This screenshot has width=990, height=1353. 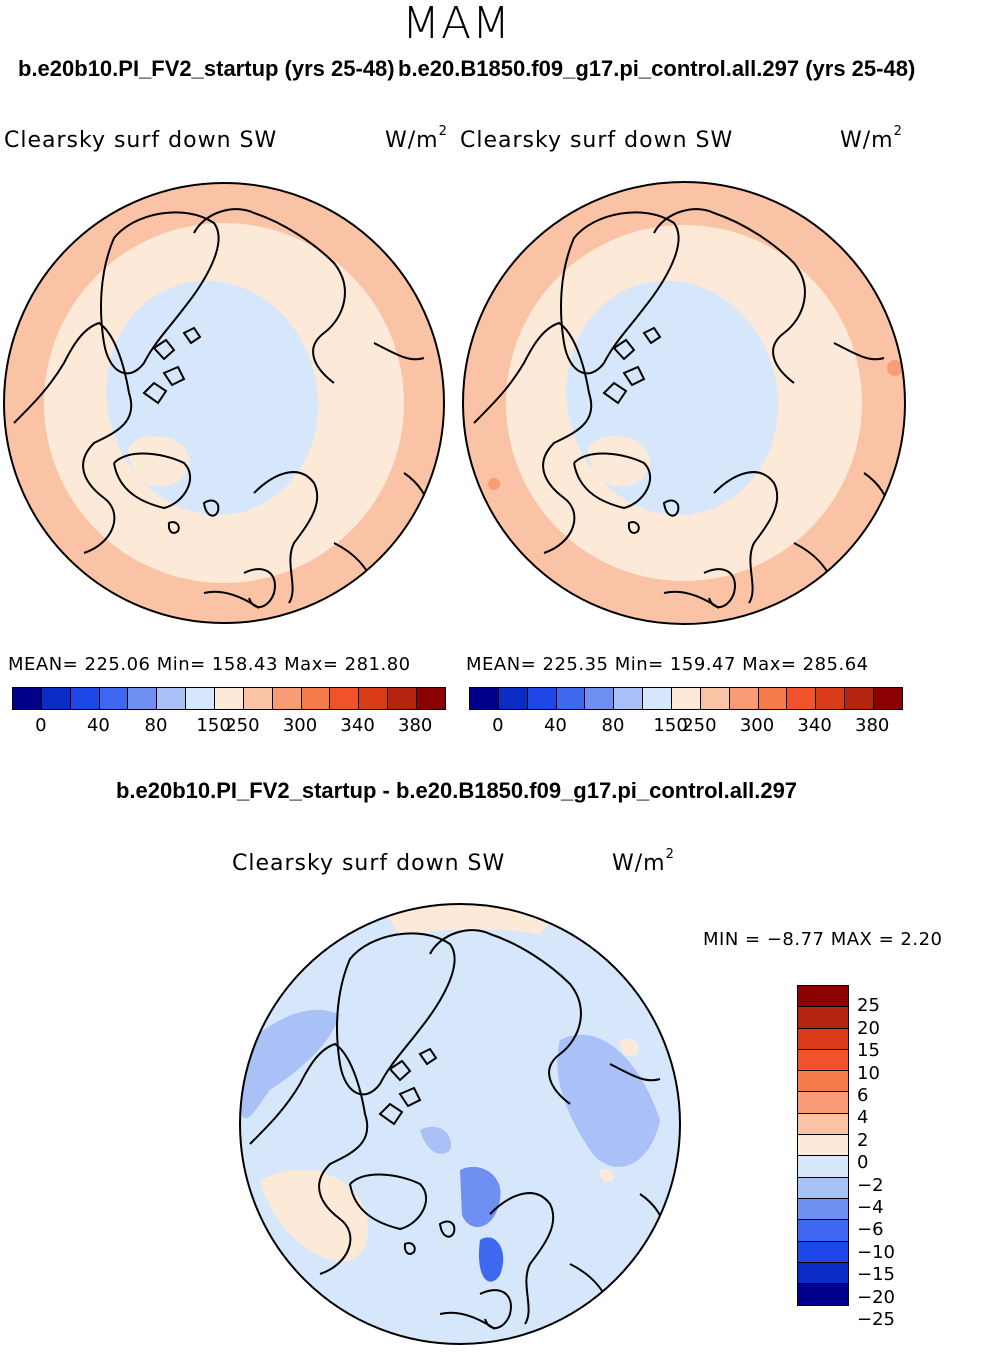 I want to click on right-map, so click(x=684, y=403).